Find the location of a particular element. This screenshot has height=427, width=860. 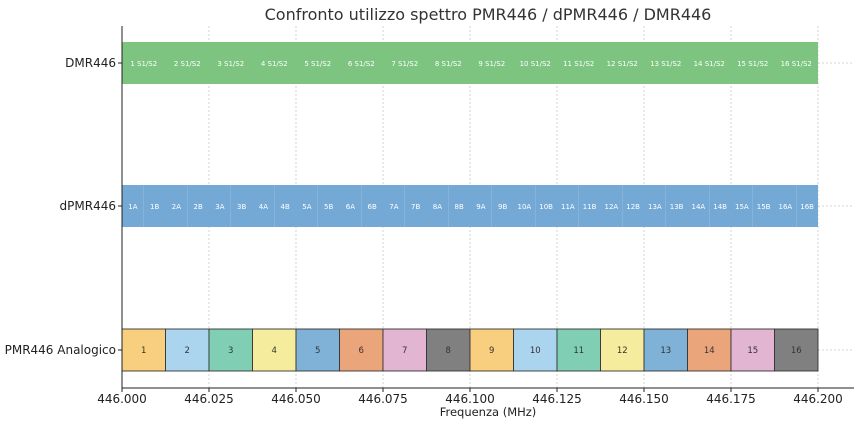

x-tick-label: 446.050 is located at coordinates (296, 399).